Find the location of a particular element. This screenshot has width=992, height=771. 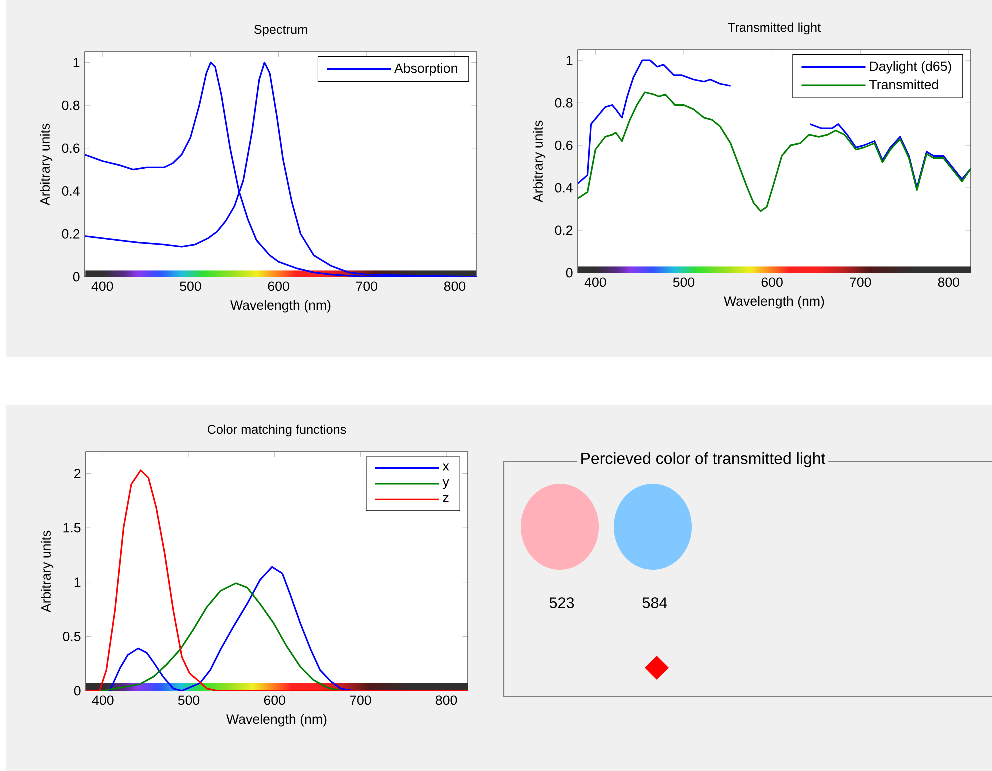

text: 523 is located at coordinates (562, 603).